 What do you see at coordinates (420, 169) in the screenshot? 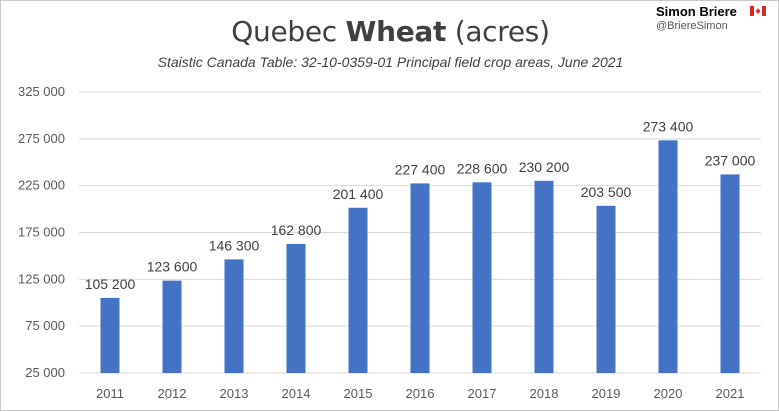
I see `data-label: 227 400` at bounding box center [420, 169].